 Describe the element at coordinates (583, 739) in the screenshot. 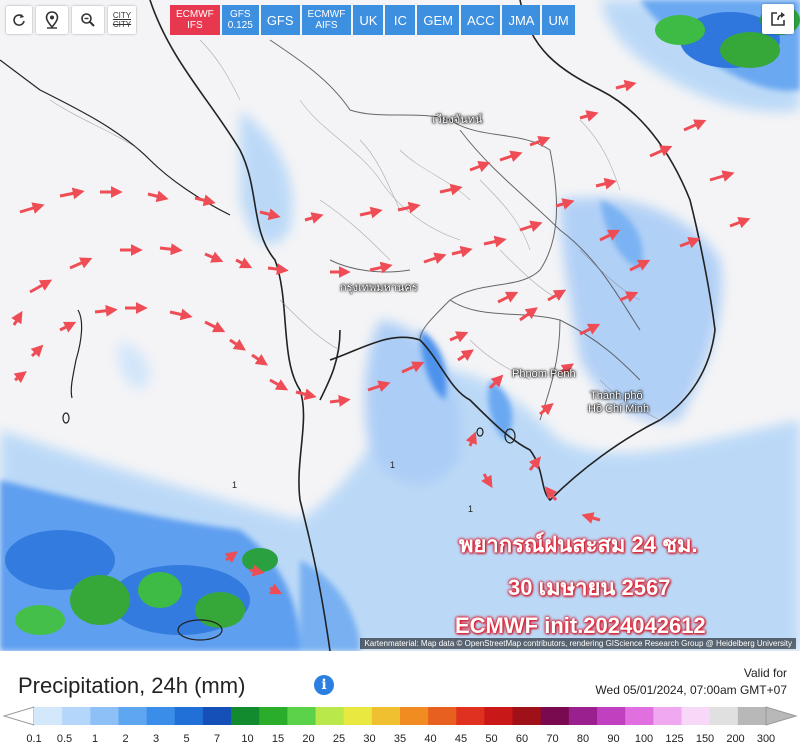

I see `scale-tick-label: 80` at that location.